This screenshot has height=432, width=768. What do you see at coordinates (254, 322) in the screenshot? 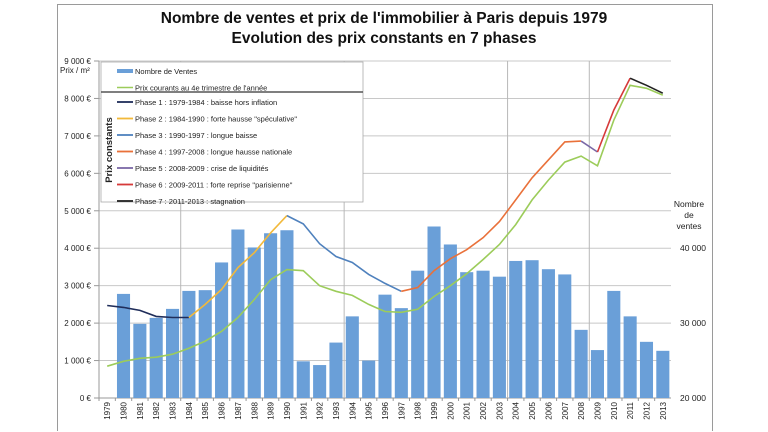
I see `bar-1988` at bounding box center [254, 322].